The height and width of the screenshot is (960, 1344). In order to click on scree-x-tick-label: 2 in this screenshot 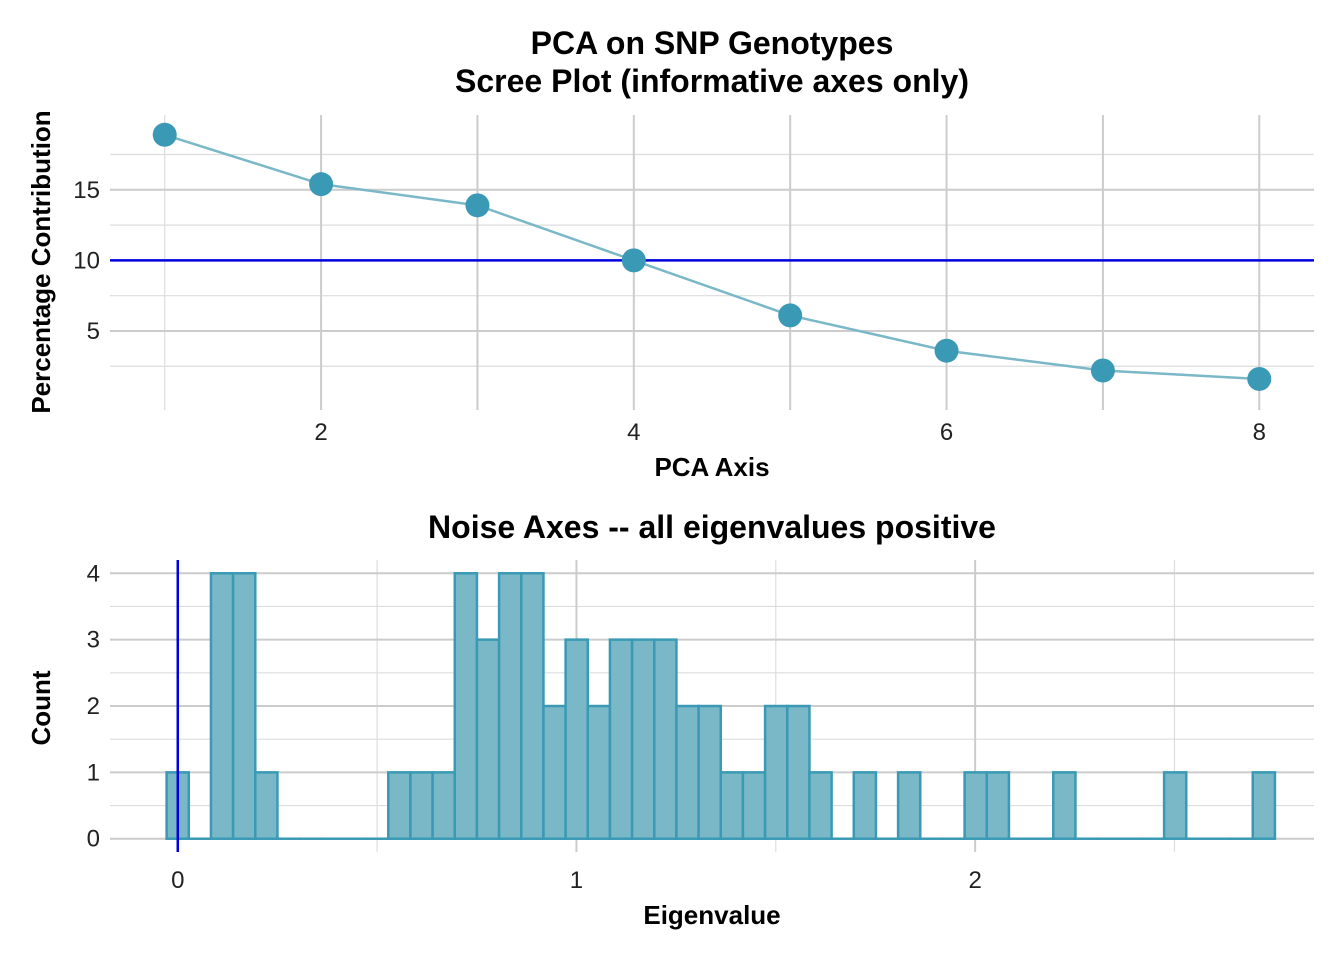, I will do `click(320, 432)`.